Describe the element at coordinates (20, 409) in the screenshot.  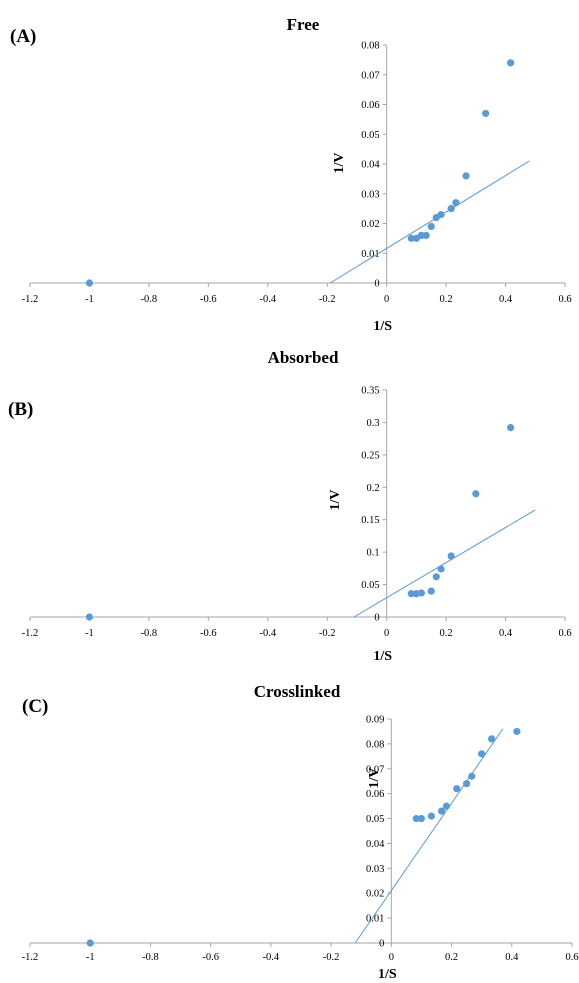
I see `panel-label: (B)` at that location.